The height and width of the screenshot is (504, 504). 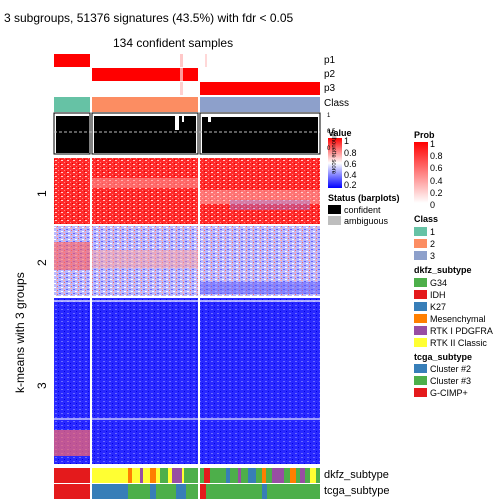 I want to click on tcga-row, so click(x=187, y=491).